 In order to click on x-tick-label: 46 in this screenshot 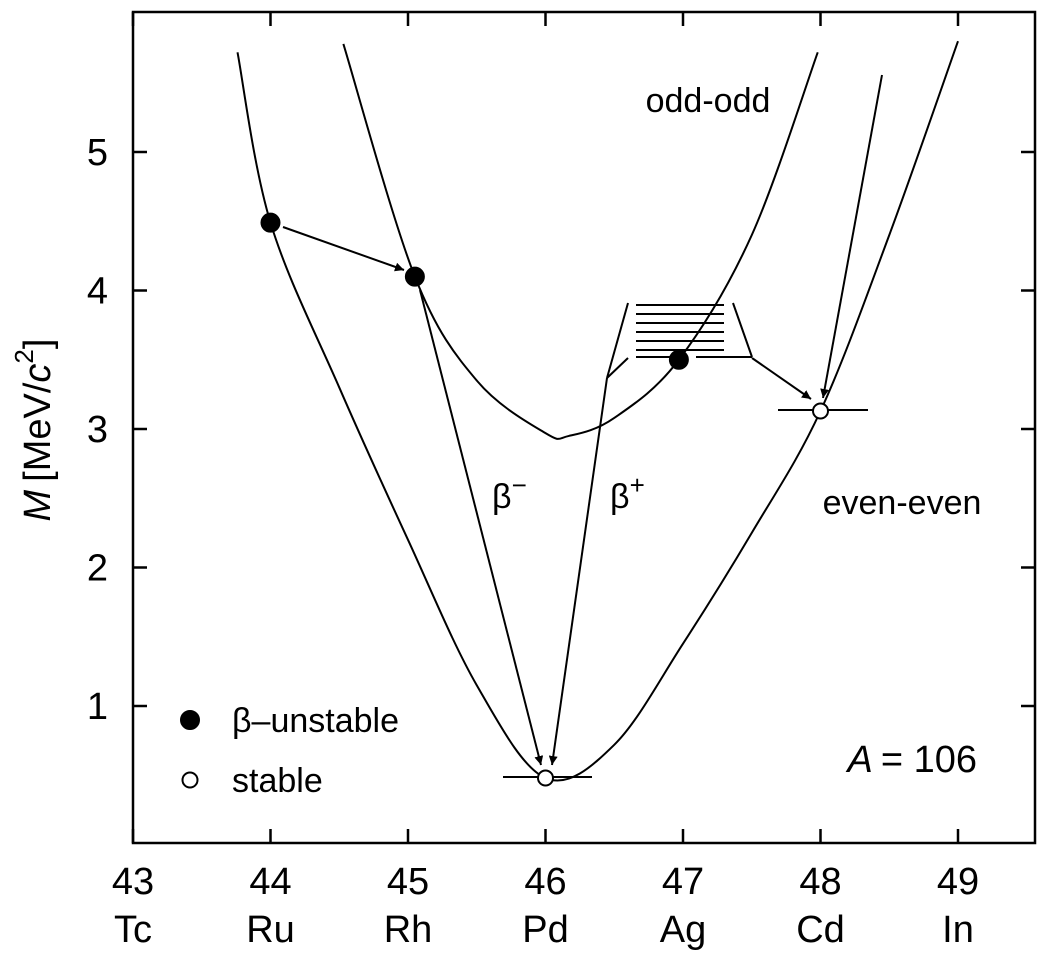, I will do `click(545, 882)`.